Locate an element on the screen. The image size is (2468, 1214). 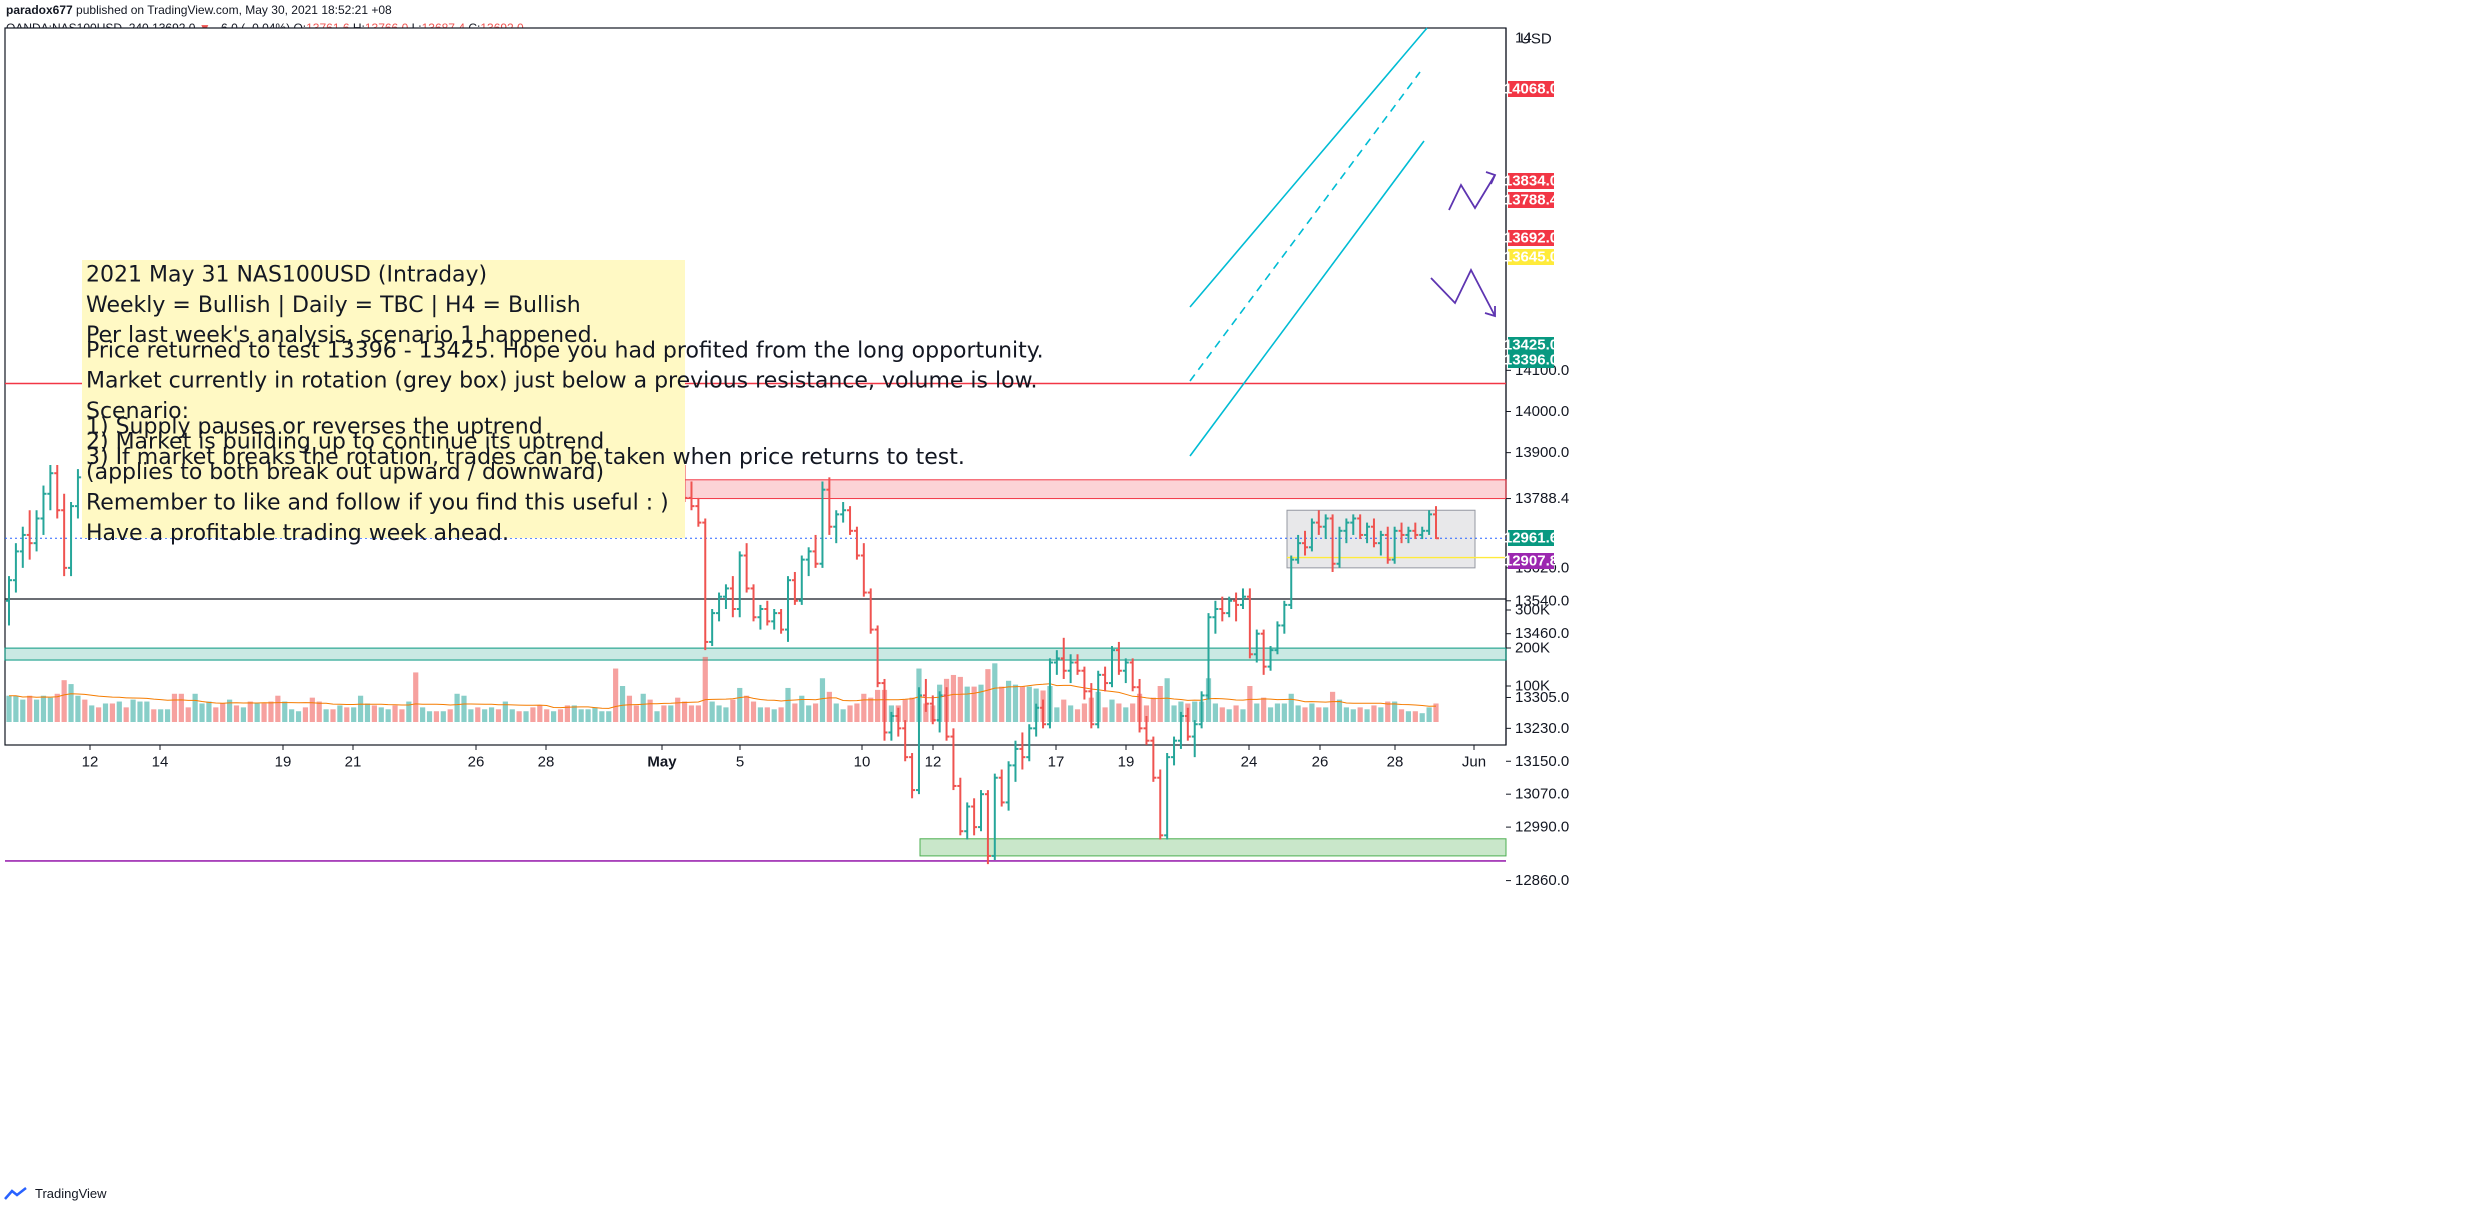
price-tag: 13645.0 is located at coordinates (1531, 257).